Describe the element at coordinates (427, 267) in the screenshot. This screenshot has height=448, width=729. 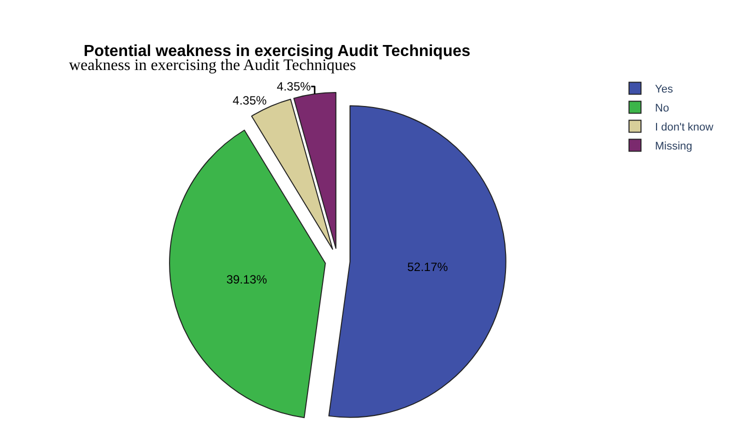
I see `data-label: 52.17%` at that location.